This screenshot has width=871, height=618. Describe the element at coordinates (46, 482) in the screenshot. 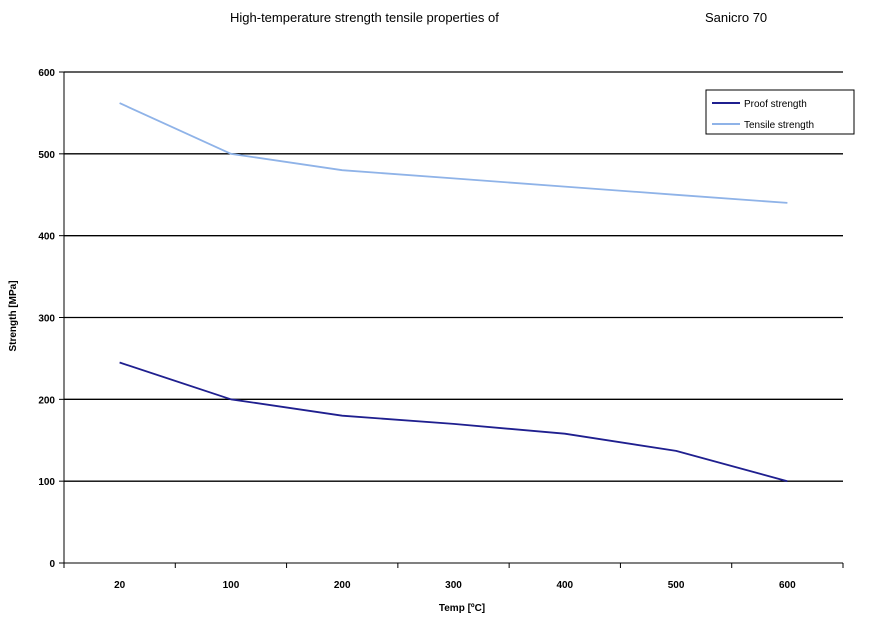

I see `y-tick-label-100: 100` at that location.